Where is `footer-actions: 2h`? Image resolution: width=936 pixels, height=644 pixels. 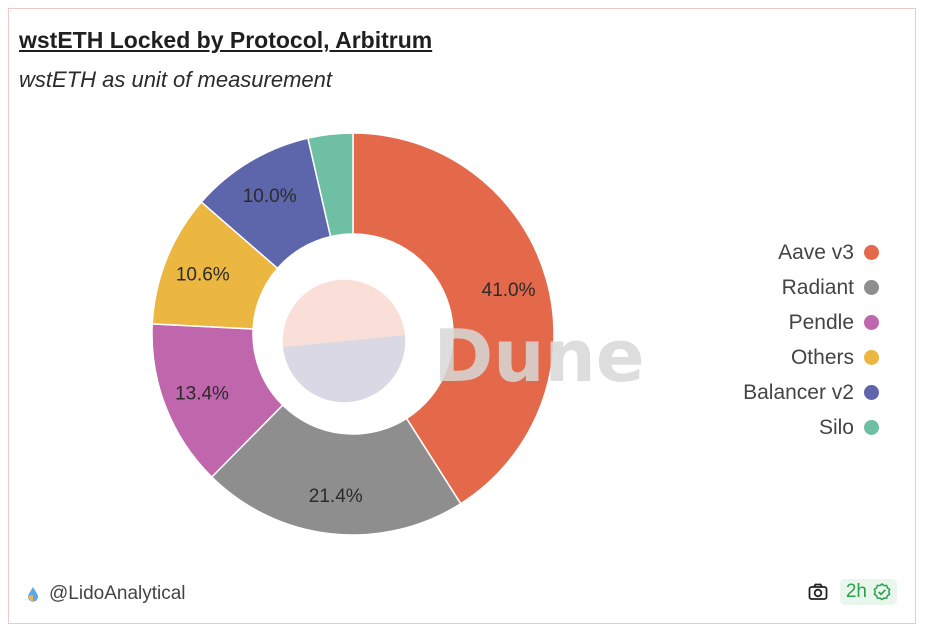
footer-actions: 2h is located at coordinates (852, 592).